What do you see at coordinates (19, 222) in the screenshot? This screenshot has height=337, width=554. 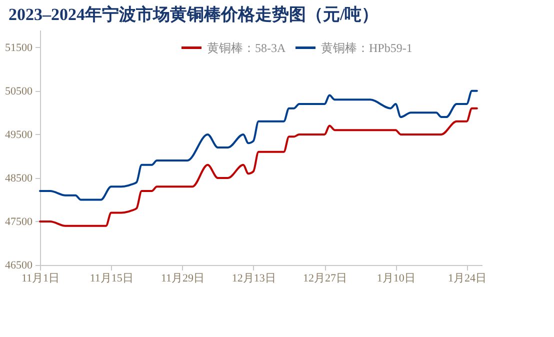 I see `y-tick-label: 47500` at bounding box center [19, 222].